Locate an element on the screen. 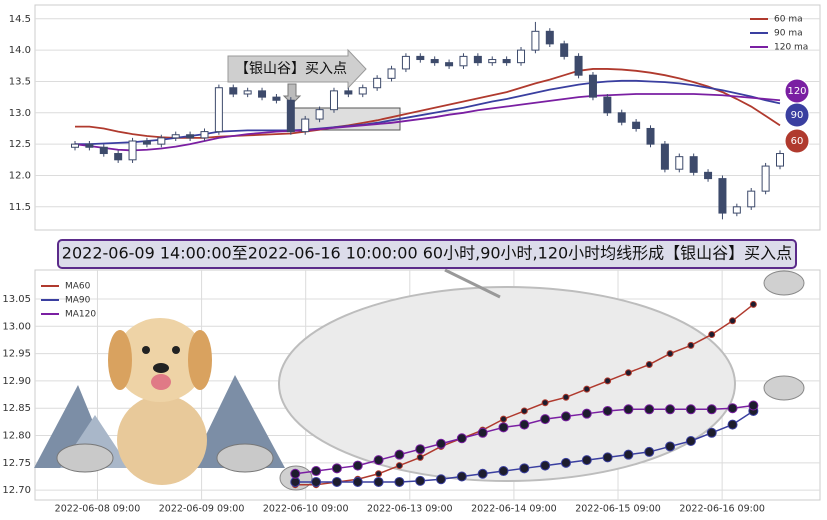 The height and width of the screenshot is (520, 827). y-tick-label: 12.80 is located at coordinates (16, 436).